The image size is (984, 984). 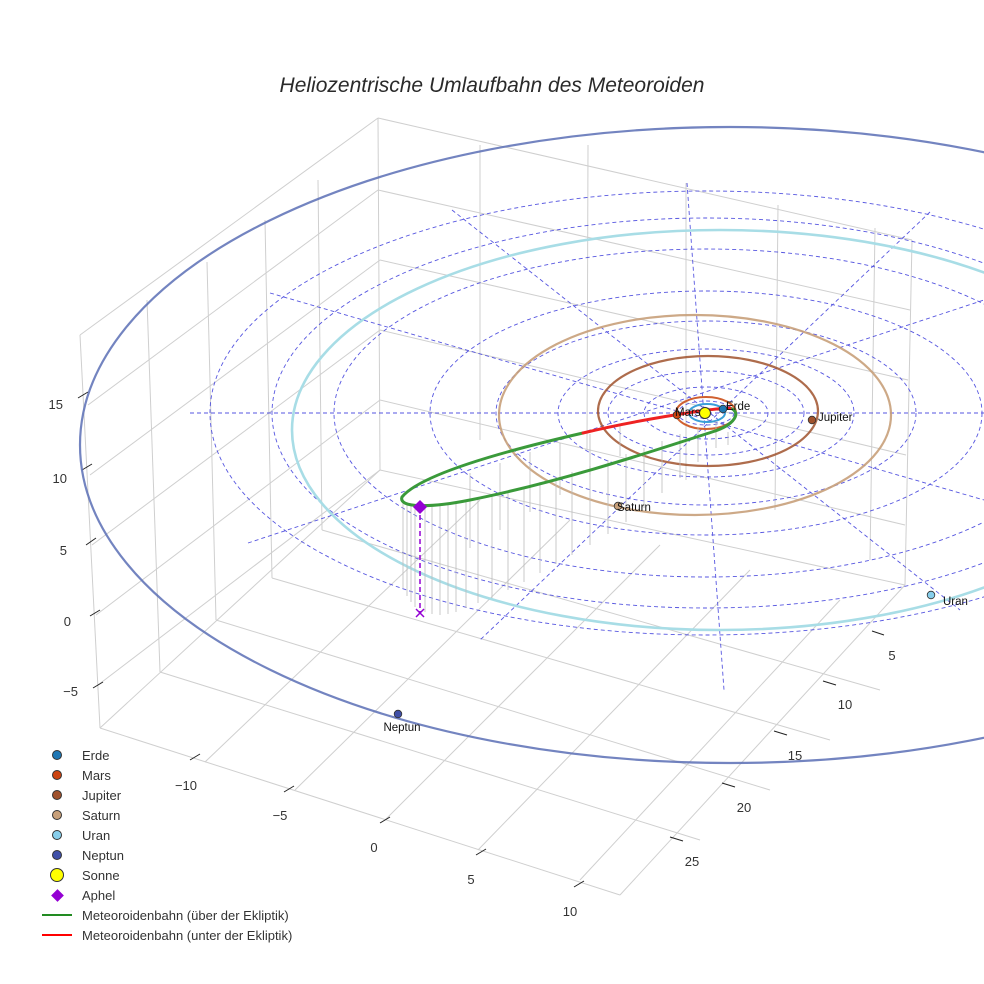 What do you see at coordinates (705, 413) in the screenshot?
I see `sun-marker` at bounding box center [705, 413].